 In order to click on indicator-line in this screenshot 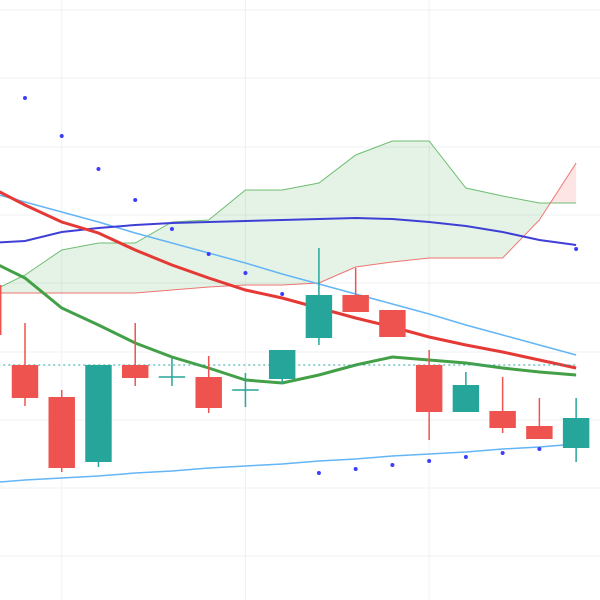, I will do `click(288, 463)`.